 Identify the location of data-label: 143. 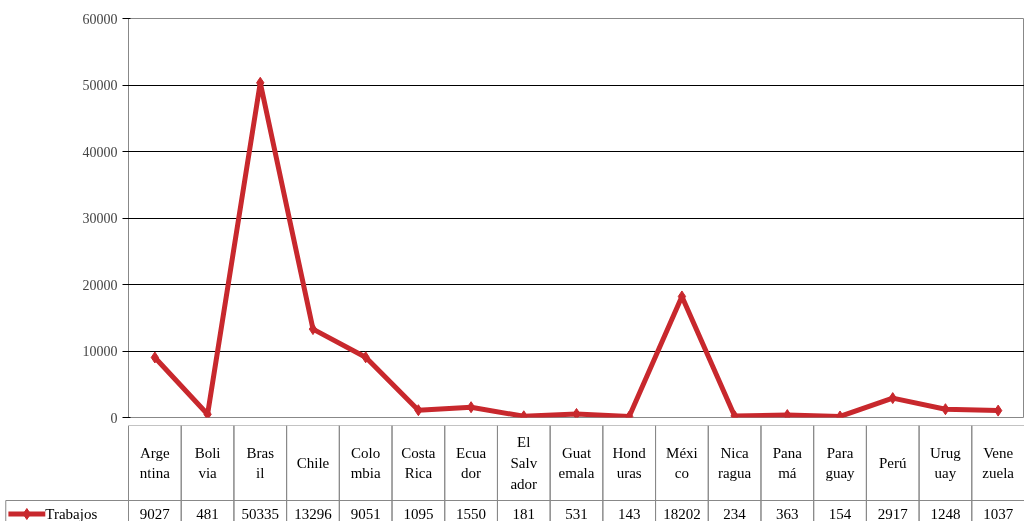
(629, 513).